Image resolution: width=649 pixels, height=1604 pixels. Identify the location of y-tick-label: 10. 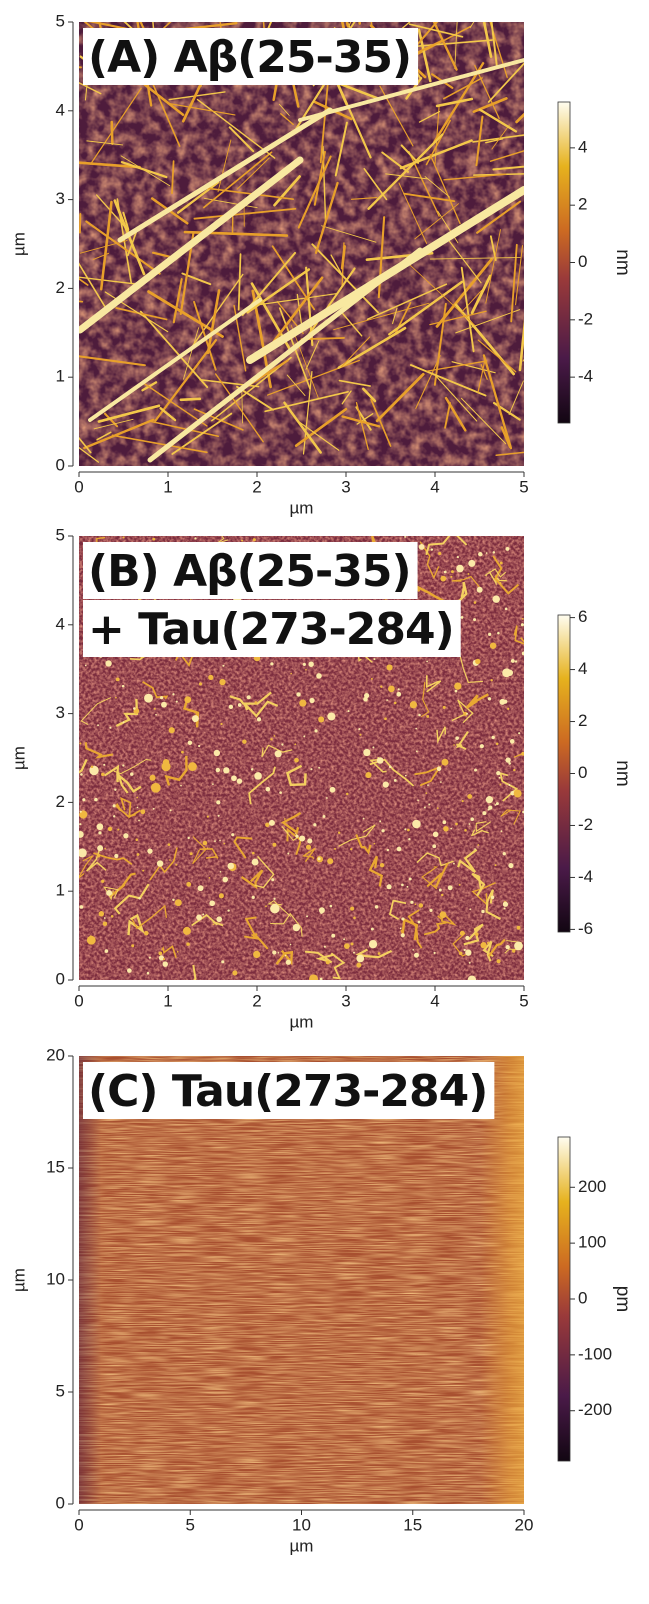
(55, 1278).